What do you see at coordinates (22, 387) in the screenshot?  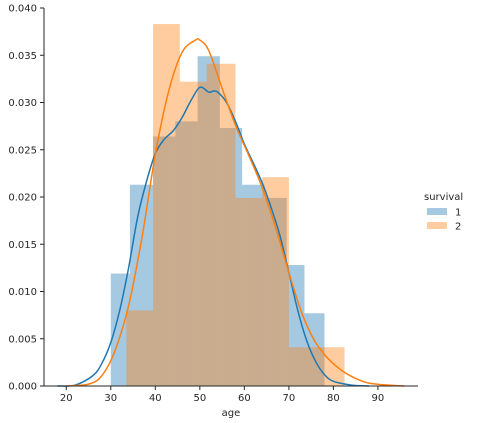 I see `y-tick-label: 0.000` at bounding box center [22, 387].